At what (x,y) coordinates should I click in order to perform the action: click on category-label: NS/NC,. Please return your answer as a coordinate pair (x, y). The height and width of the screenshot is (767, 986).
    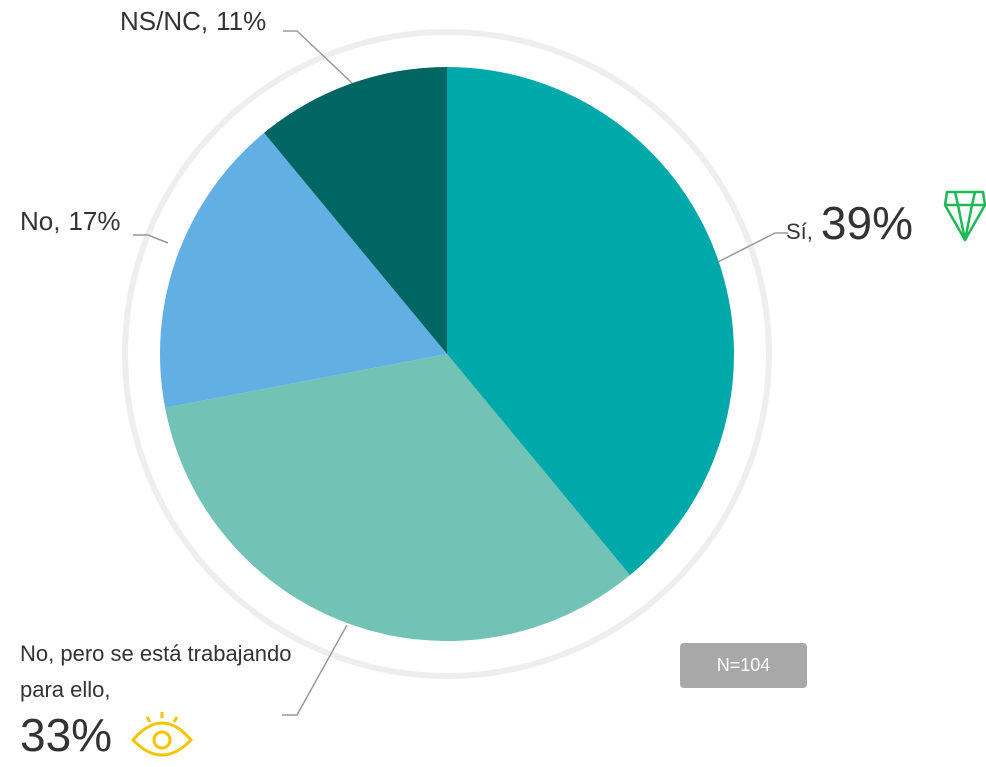
    Looking at the image, I should click on (164, 21).